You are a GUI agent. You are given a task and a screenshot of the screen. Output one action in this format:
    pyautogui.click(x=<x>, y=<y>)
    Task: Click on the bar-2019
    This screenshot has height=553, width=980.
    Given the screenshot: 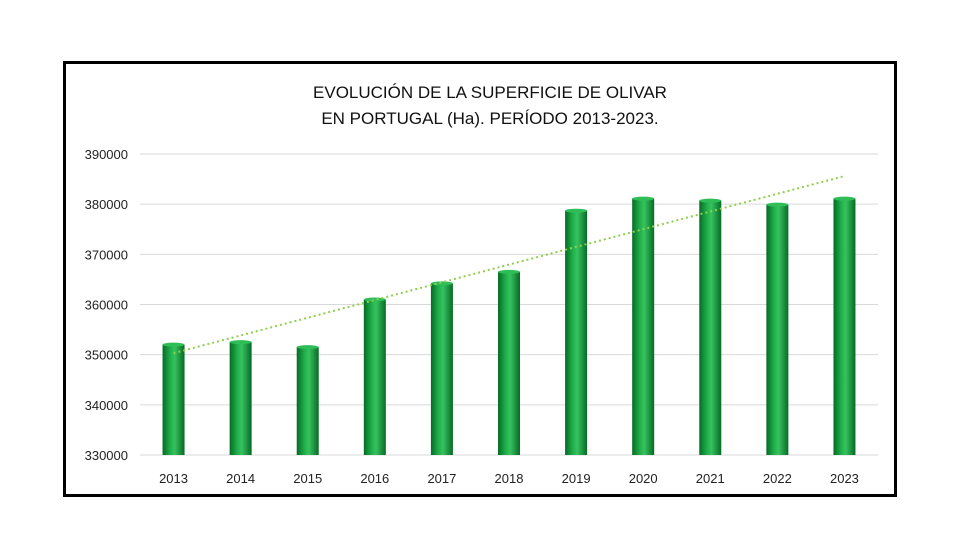 What is the action you would take?
    pyautogui.click(x=576, y=332)
    